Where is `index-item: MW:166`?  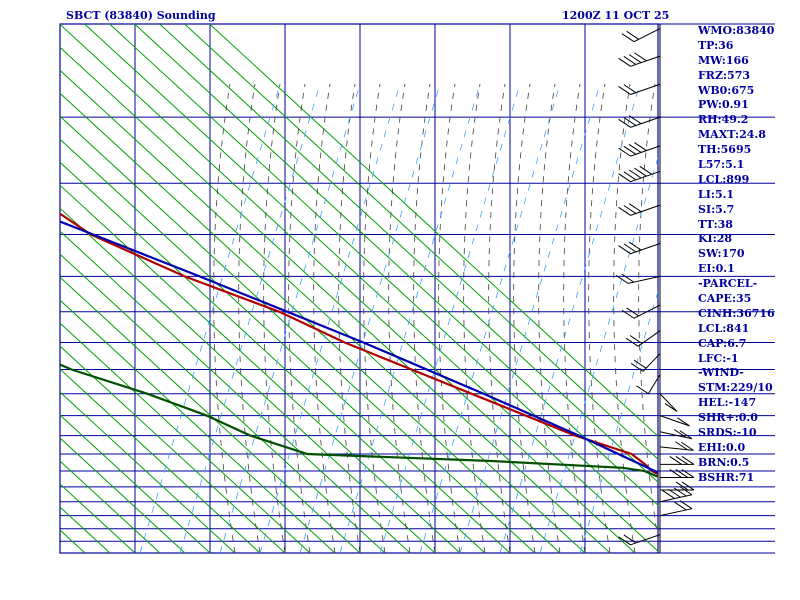
index-item: MW:166 is located at coordinates (723, 60).